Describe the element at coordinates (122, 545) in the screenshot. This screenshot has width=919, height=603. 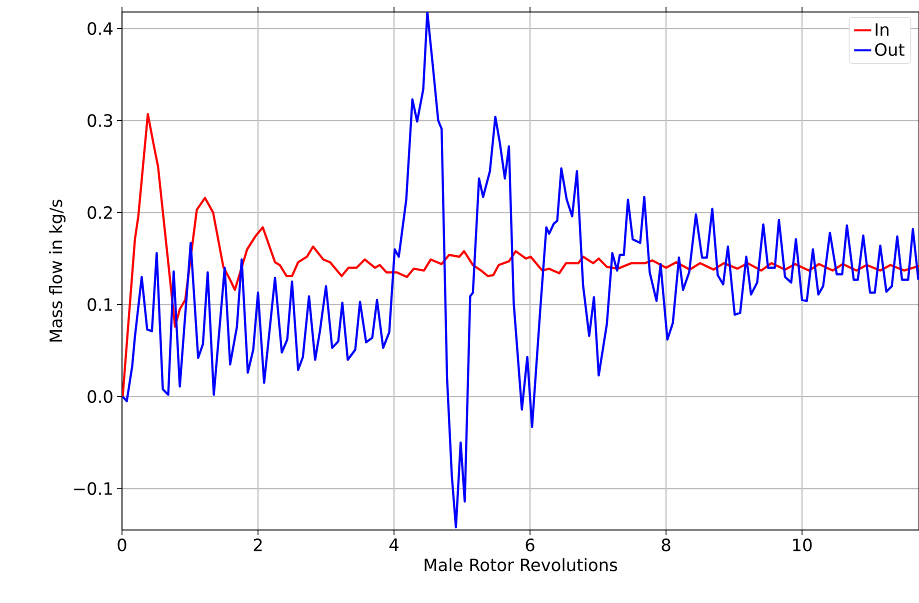
I see `x-tick-label: 0` at that location.